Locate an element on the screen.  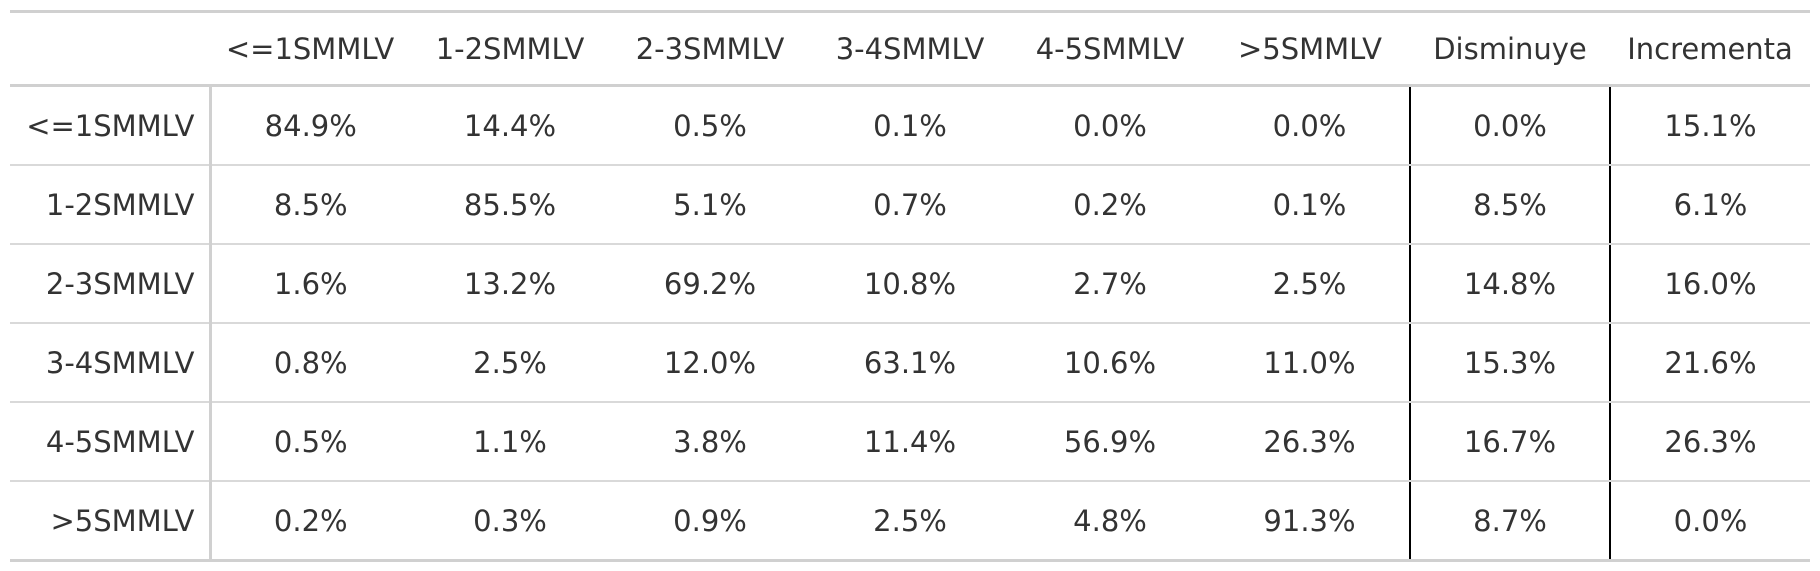
table-cell: 16.0% is located at coordinates (1709, 284).